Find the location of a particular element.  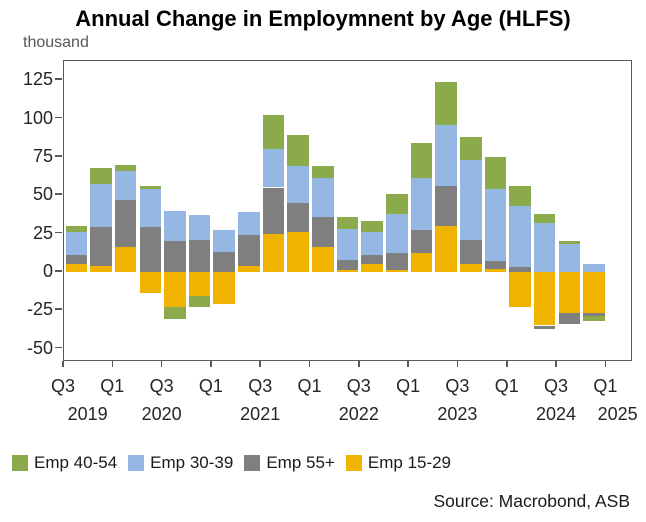

legend-label: Emp 55+ is located at coordinates (300, 462).